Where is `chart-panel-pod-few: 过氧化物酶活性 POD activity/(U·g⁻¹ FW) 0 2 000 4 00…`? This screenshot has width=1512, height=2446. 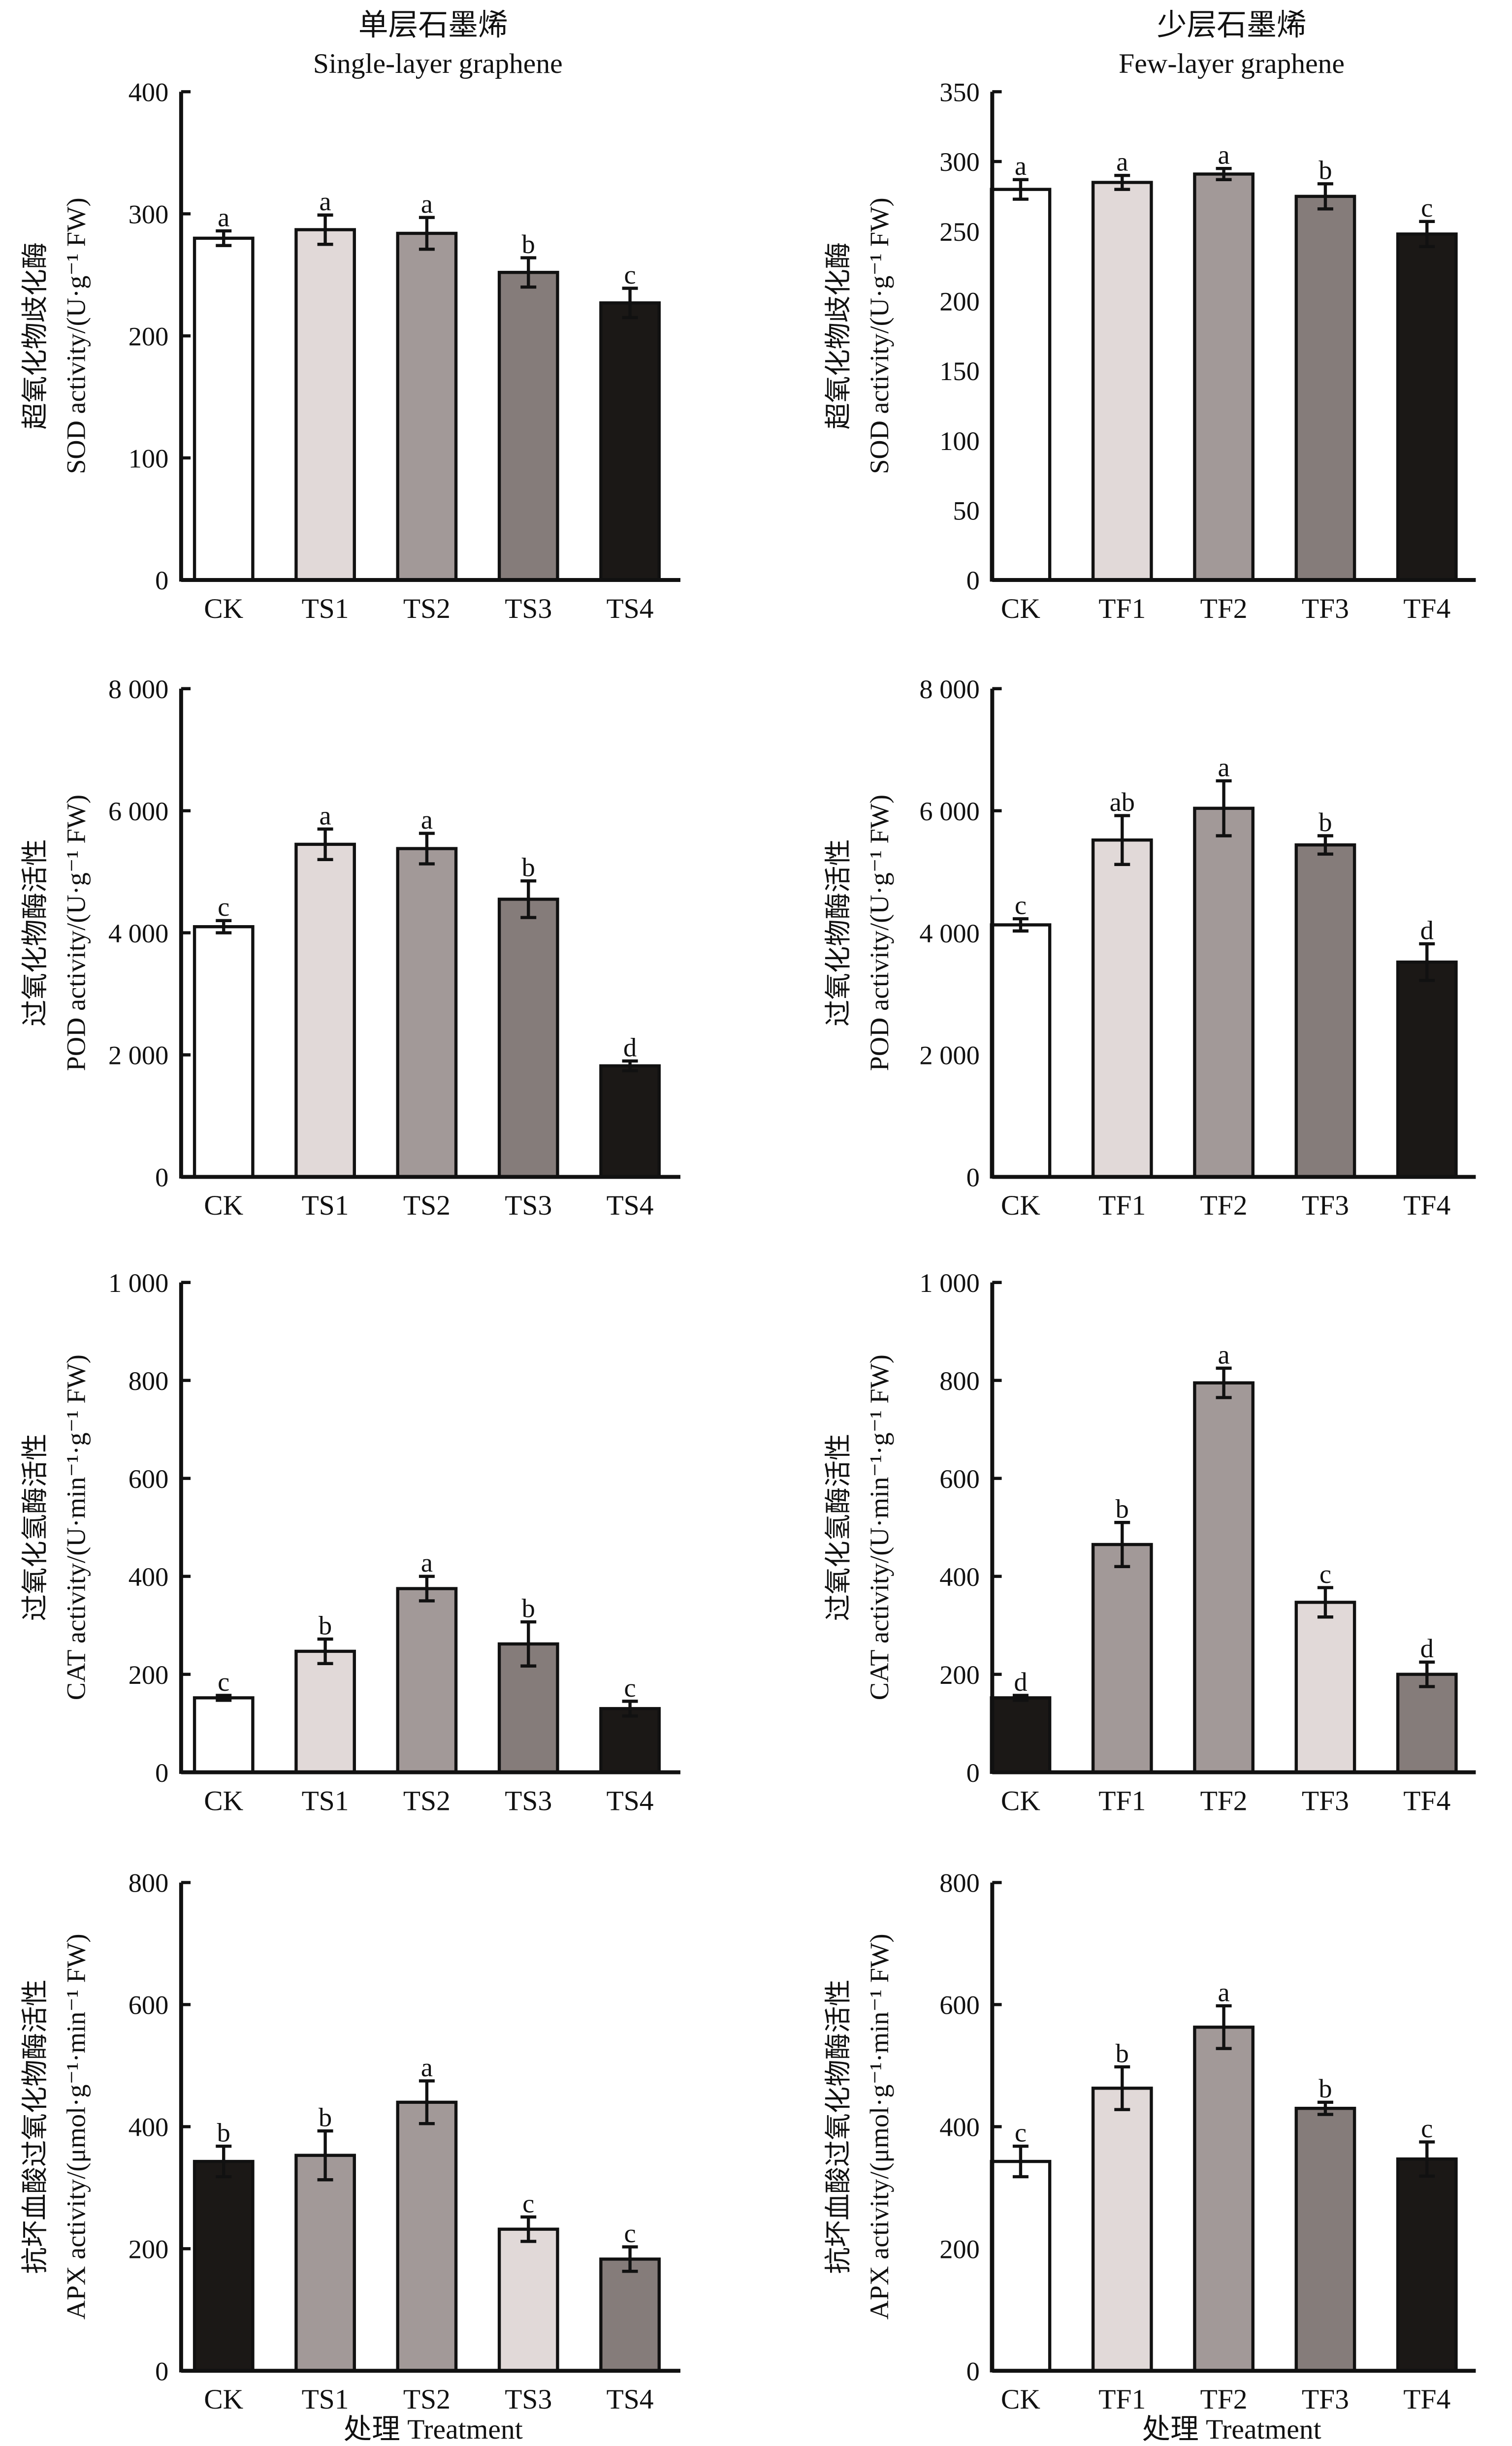
chart-panel-pod-few: 过氧化物酶活性 POD activity/(U·g⁻¹ FW) 0 2 000 4 00… is located at coordinates (1150, 948).